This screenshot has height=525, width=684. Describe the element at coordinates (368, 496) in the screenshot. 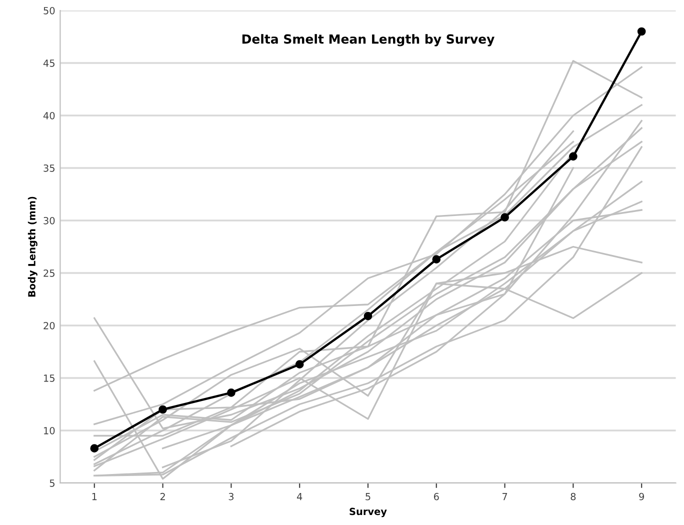

I see `x-tick-label: 5` at that location.